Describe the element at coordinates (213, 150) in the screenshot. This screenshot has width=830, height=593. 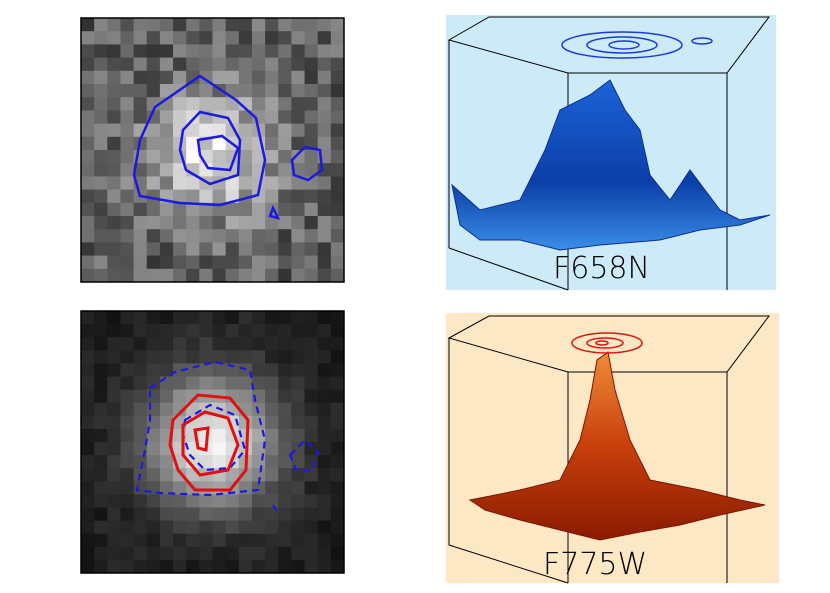
I see `image-f658n` at that location.